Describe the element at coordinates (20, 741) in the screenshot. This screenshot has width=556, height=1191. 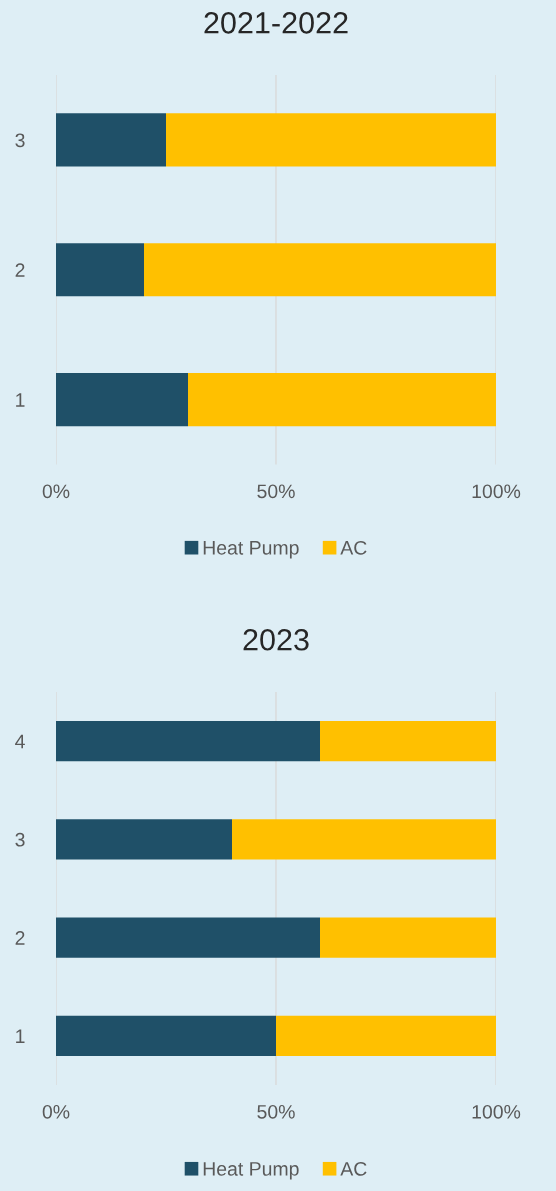
I see `y-tick-label: 4` at that location.